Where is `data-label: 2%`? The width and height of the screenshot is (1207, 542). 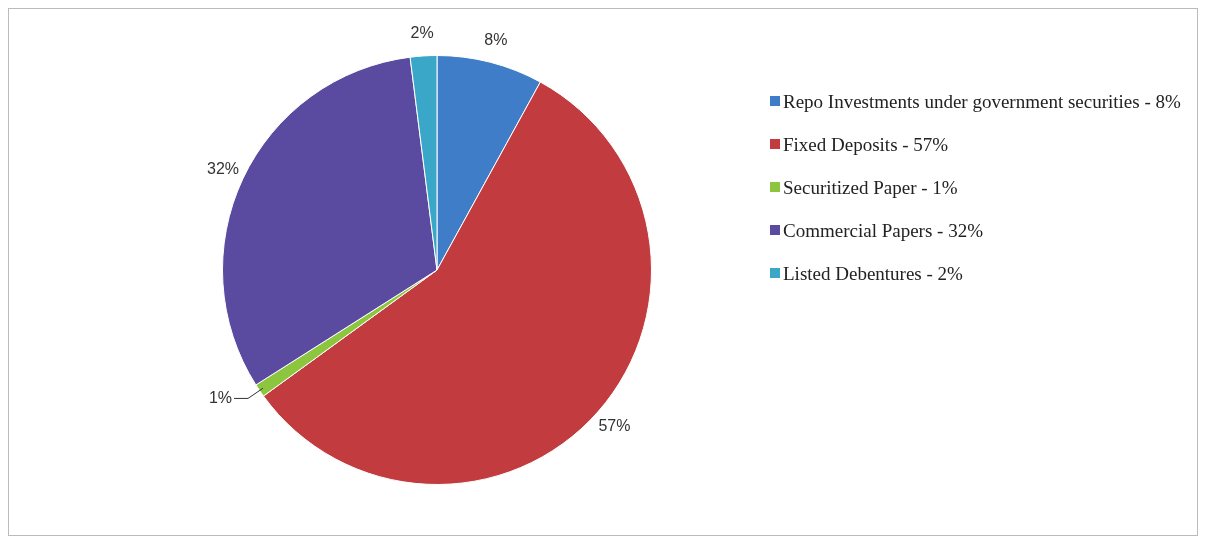 data-label: 2% is located at coordinates (422, 33).